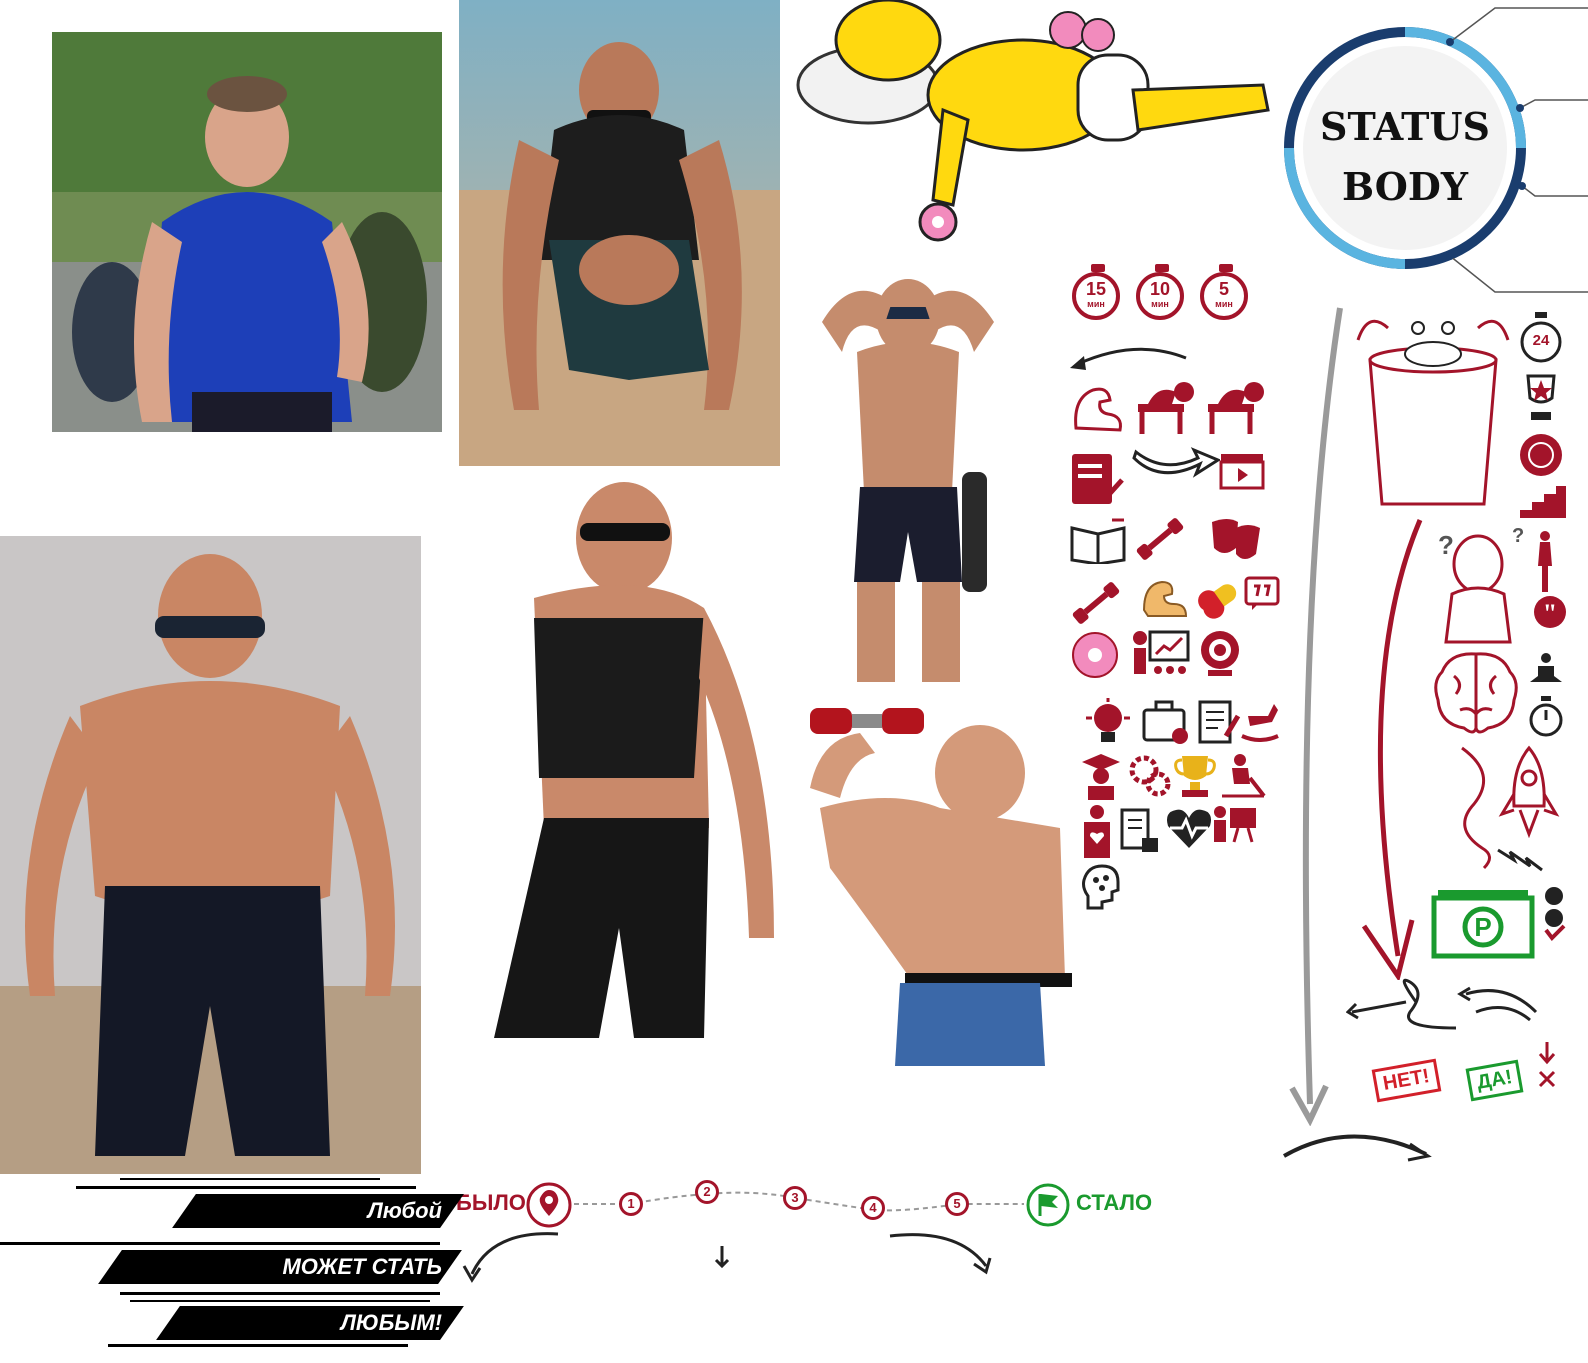 Image resolution: width=1588 pixels, height=1363 pixels. Describe the element at coordinates (1244, 776) in the screenshot. I see `worker-digging-icon` at that location.